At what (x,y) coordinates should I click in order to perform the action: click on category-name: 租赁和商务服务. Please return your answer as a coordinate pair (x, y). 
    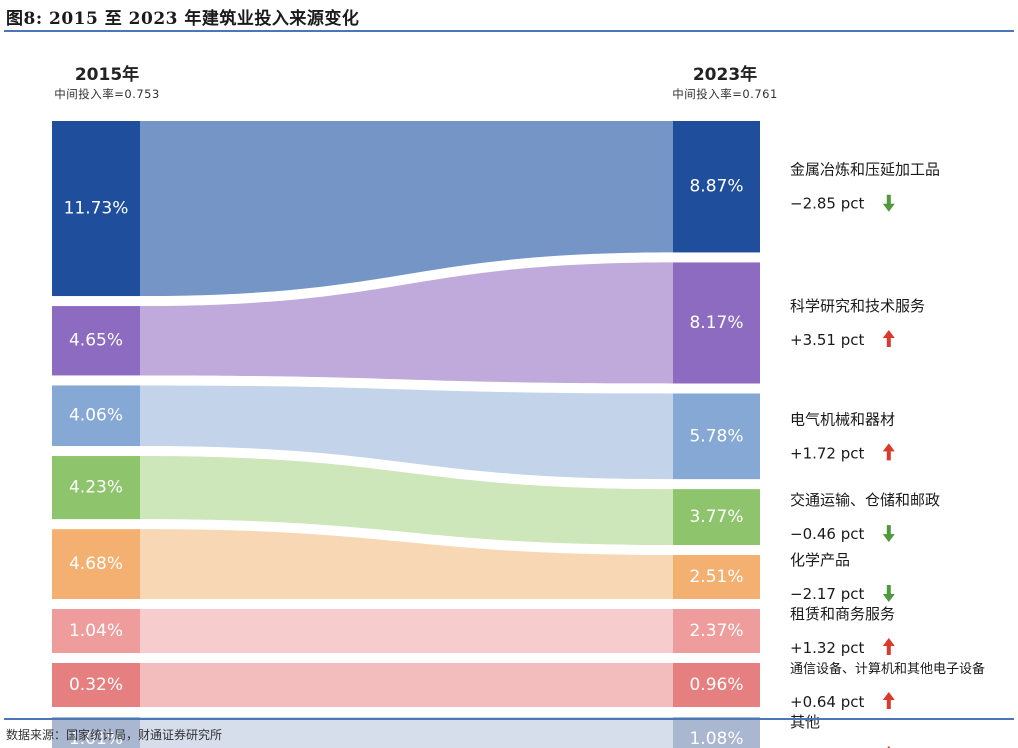
    Looking at the image, I should click on (842, 614).